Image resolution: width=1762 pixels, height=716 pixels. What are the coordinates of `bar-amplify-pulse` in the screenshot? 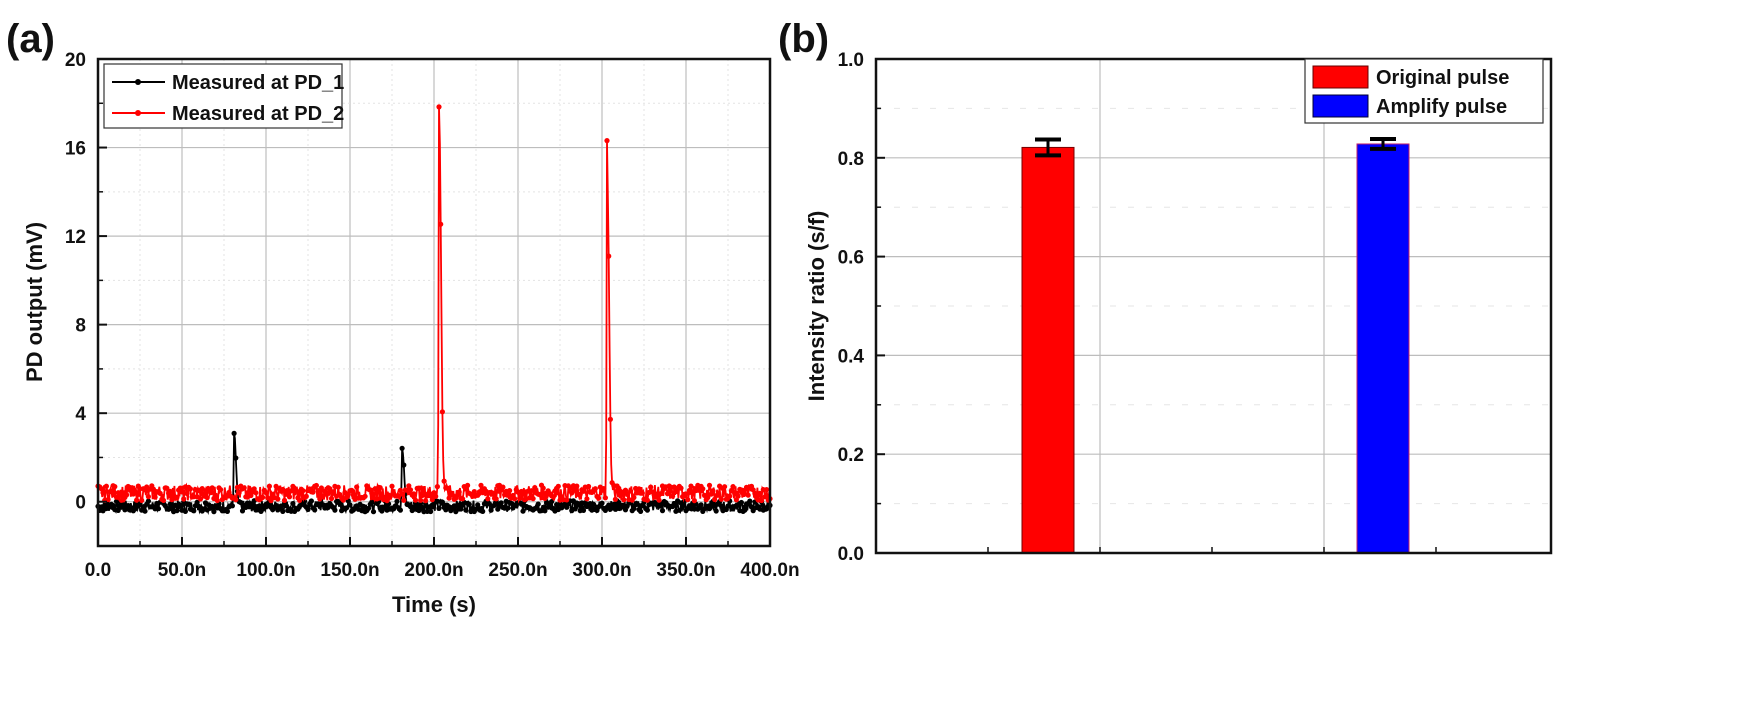 It's located at (1383, 345).